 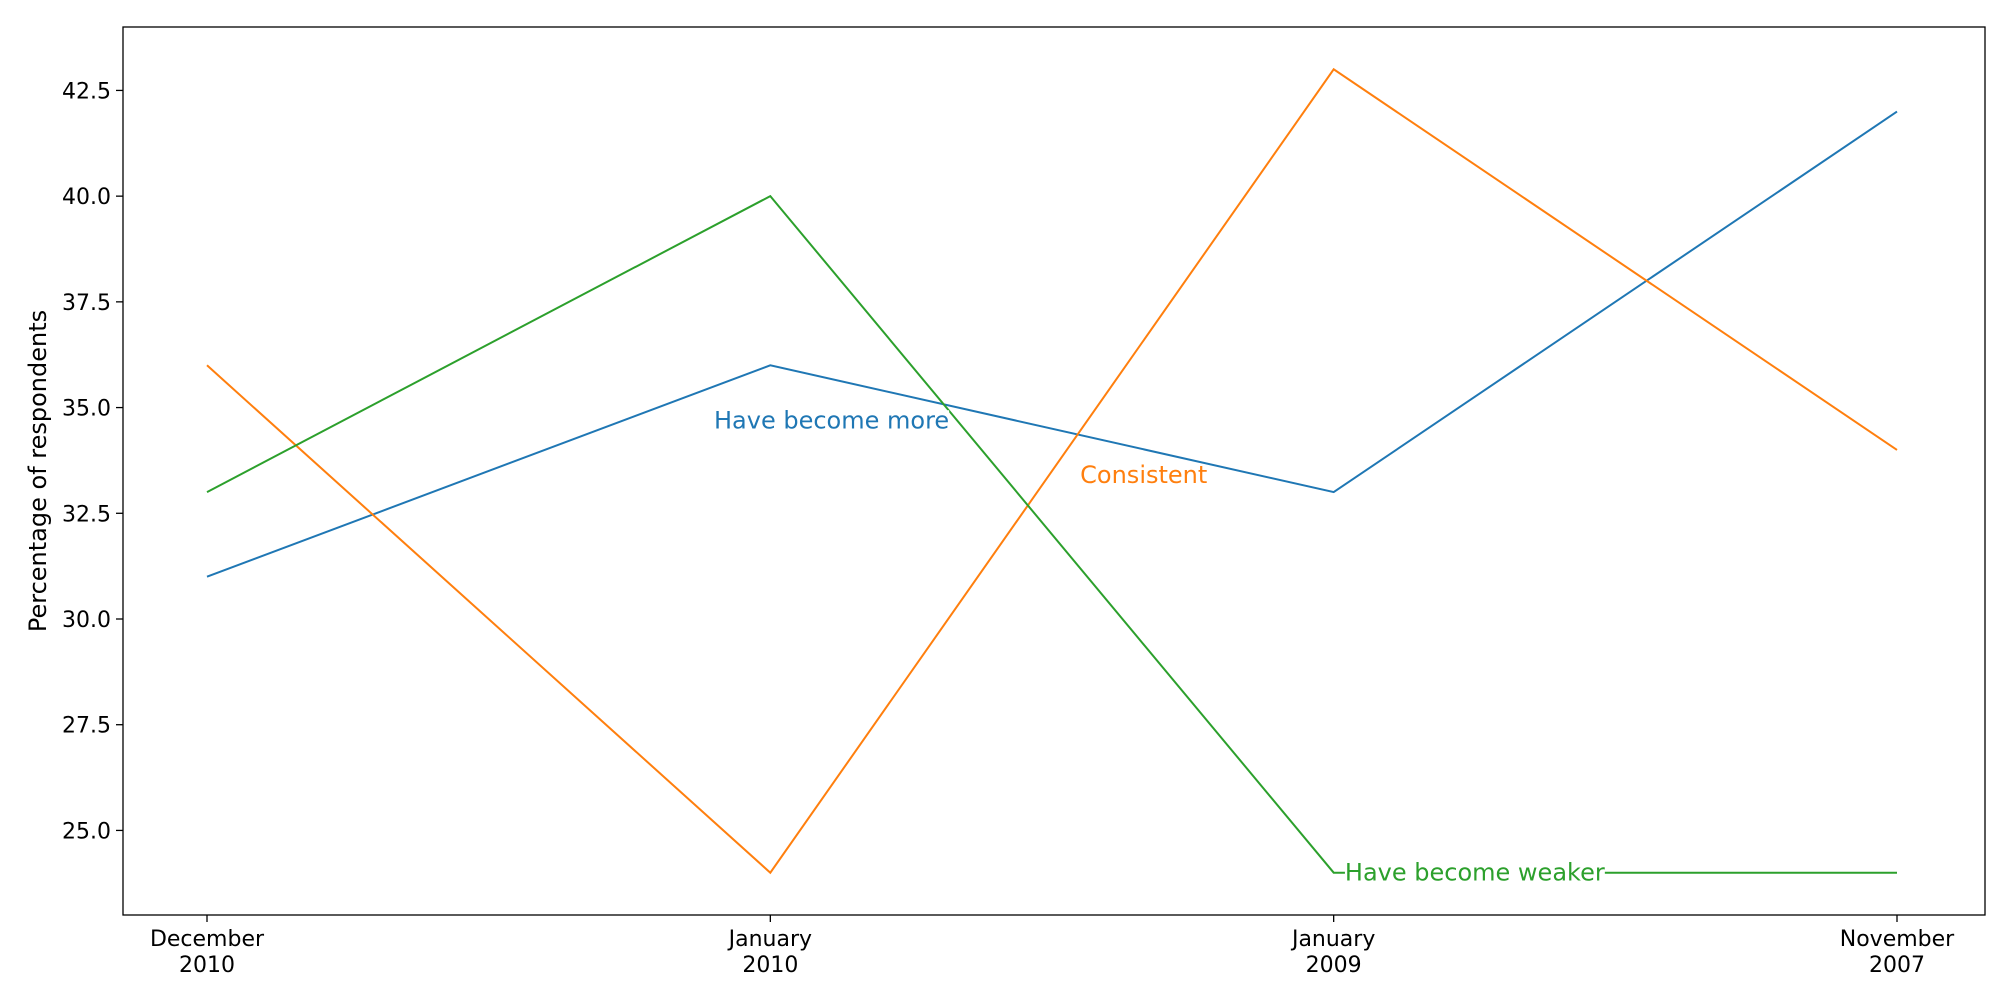 What do you see at coordinates (86, 197) in the screenshot?
I see `y-tick-label: 40.0` at bounding box center [86, 197].